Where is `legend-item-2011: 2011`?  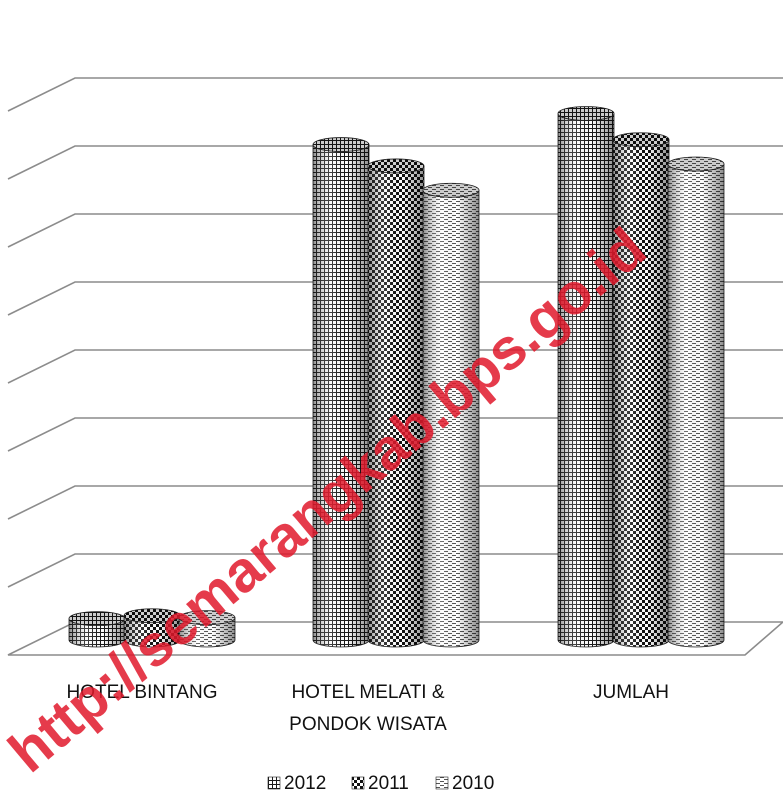 legend-item-2011: 2011 is located at coordinates (380, 783).